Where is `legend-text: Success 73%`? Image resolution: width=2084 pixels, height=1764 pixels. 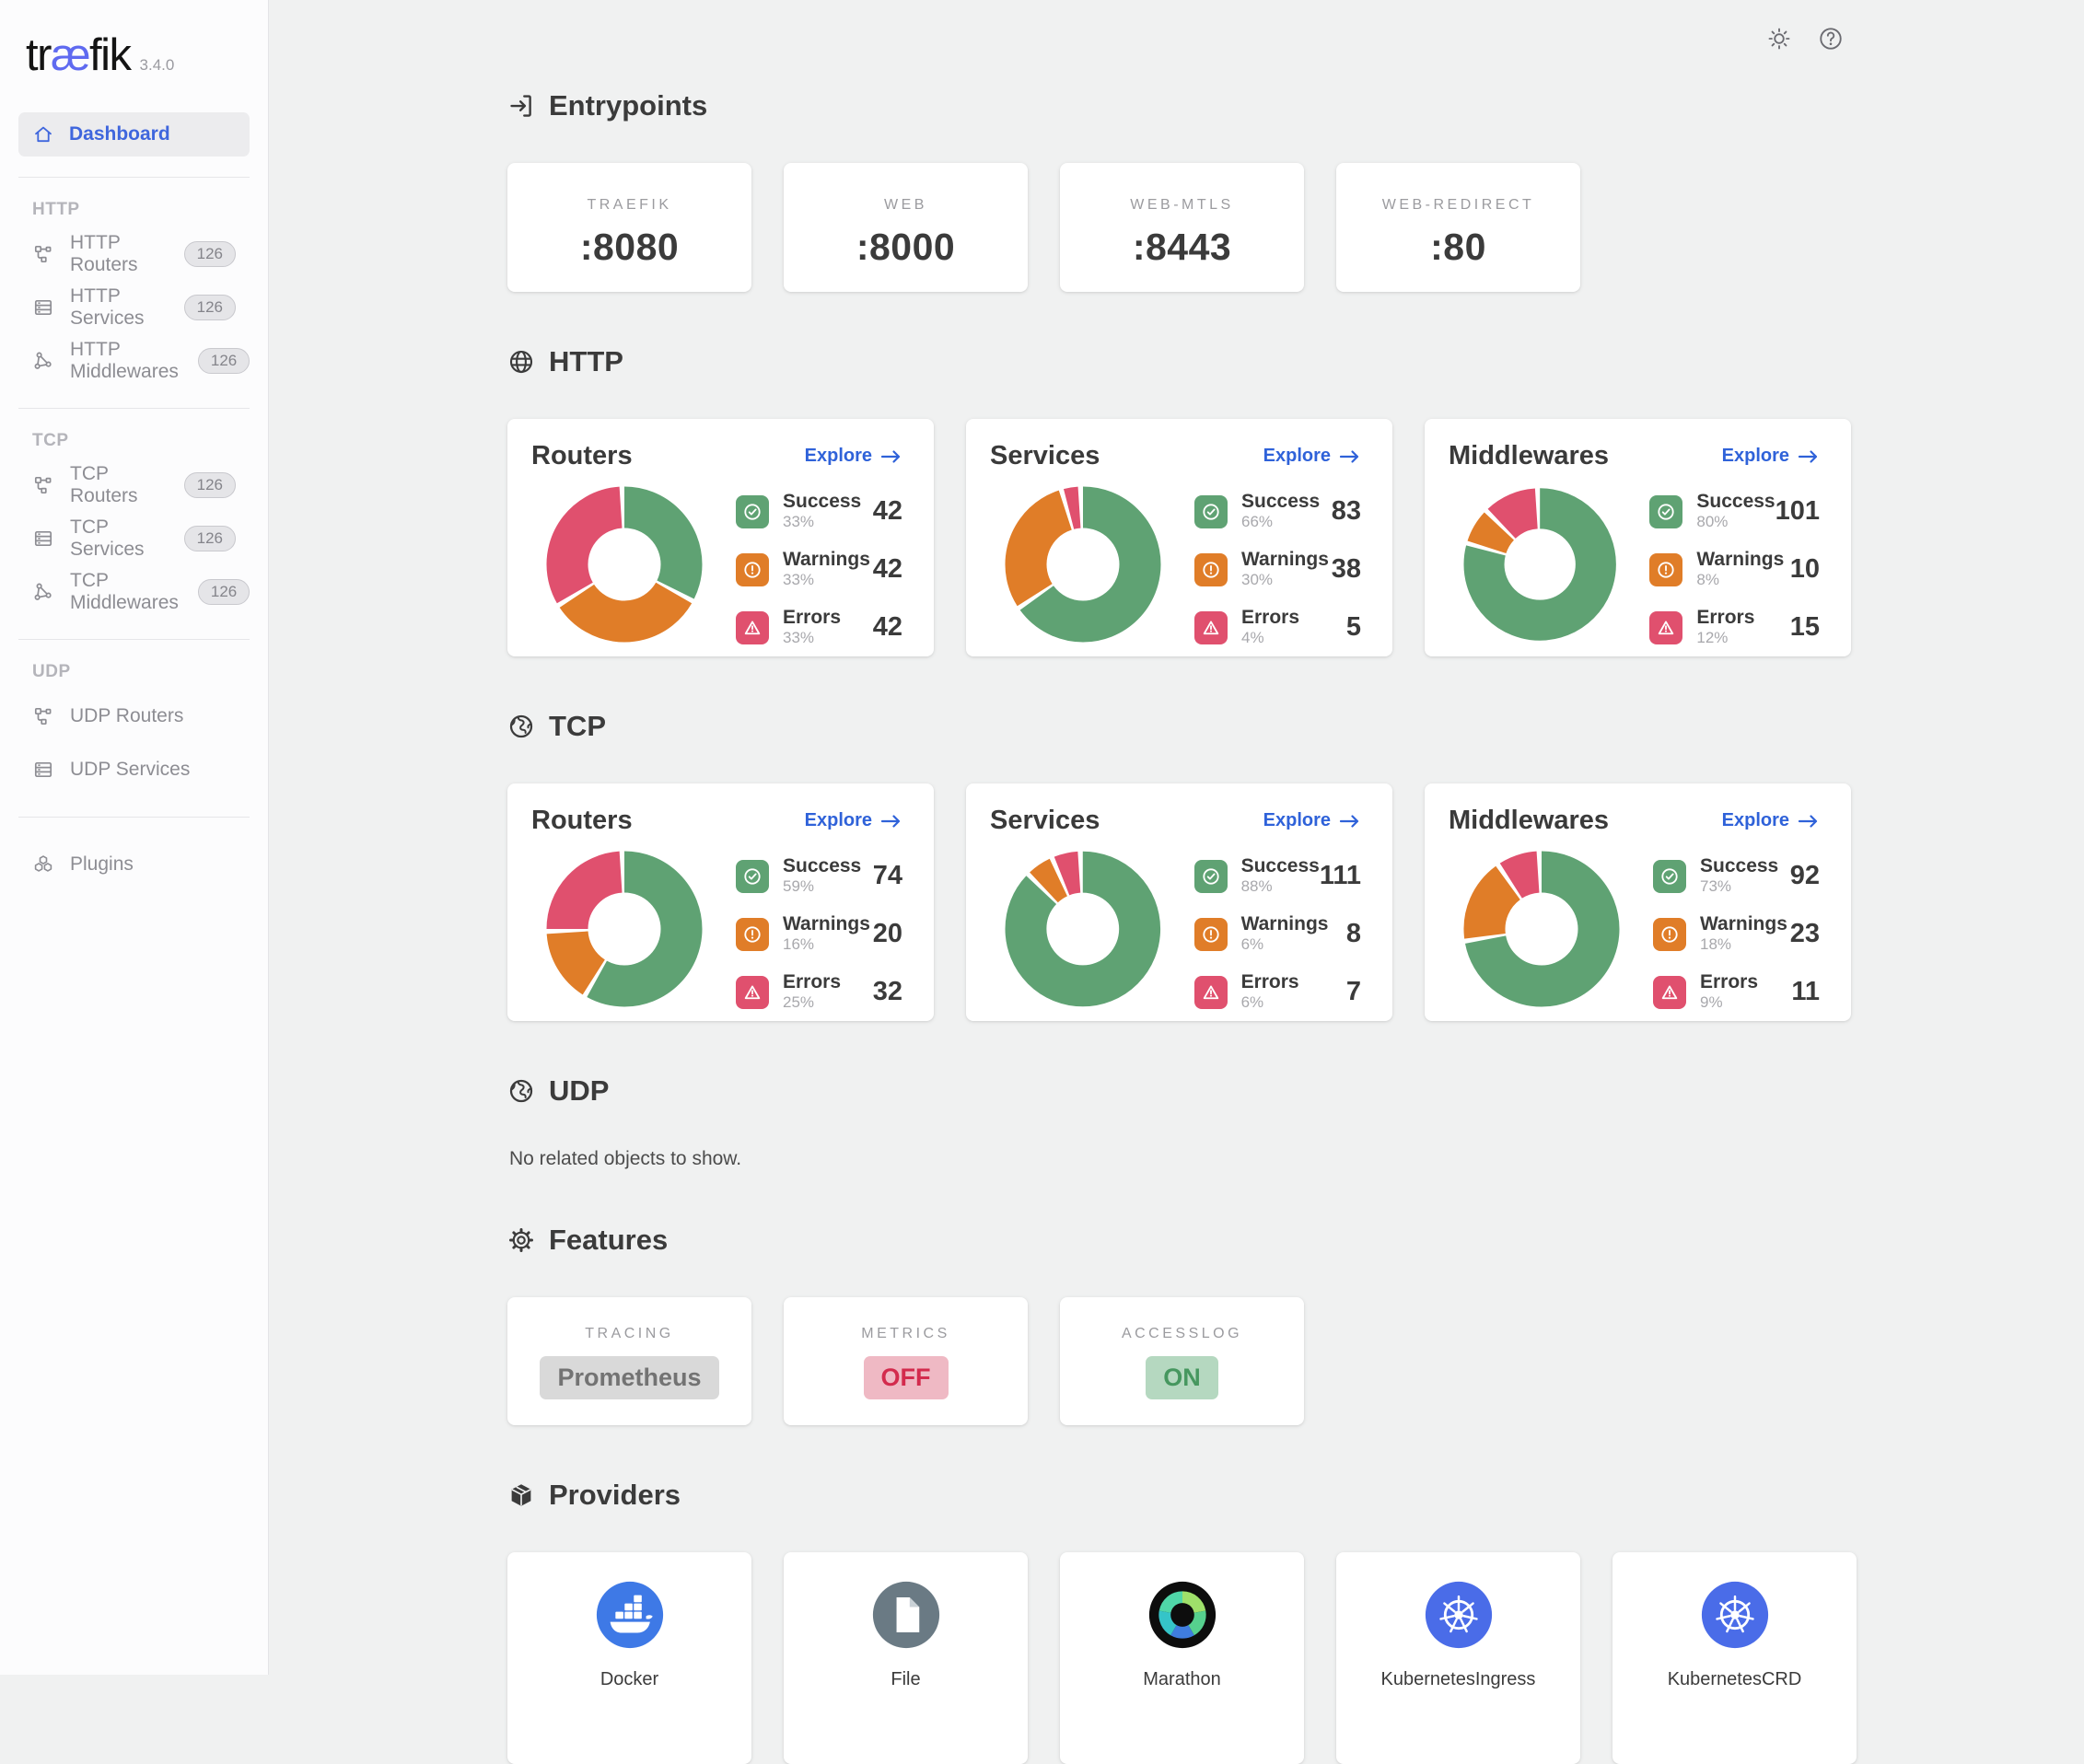 legend-text: Success 73% is located at coordinates (1739, 875).